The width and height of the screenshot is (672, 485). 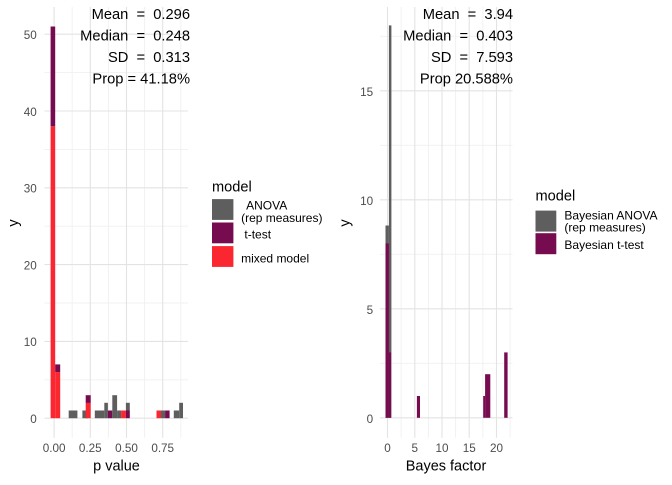 I want to click on svg-text: Prop 20.588%, so click(x=466, y=79).